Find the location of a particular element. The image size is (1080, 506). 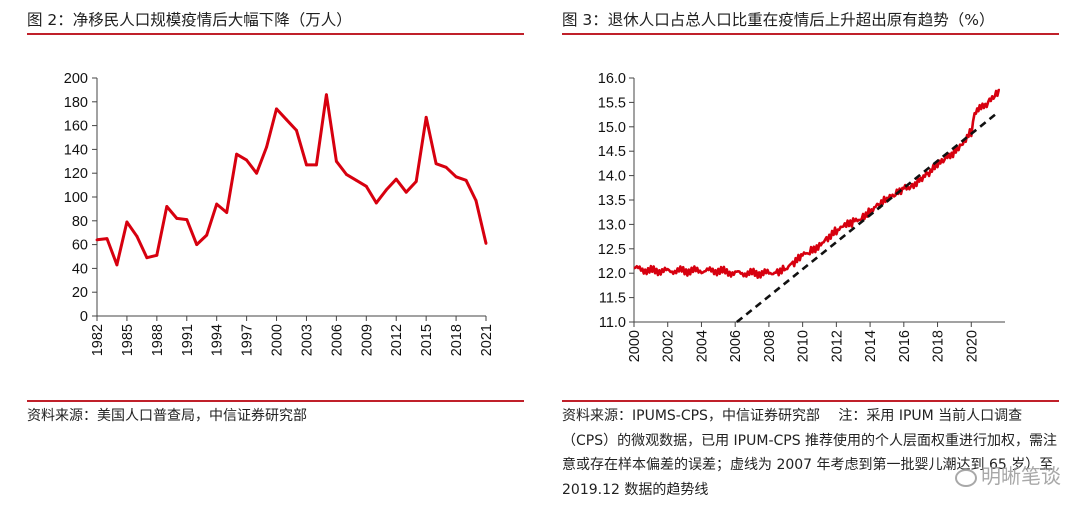

right-y-tick-label: 13.0 is located at coordinates (612, 225).